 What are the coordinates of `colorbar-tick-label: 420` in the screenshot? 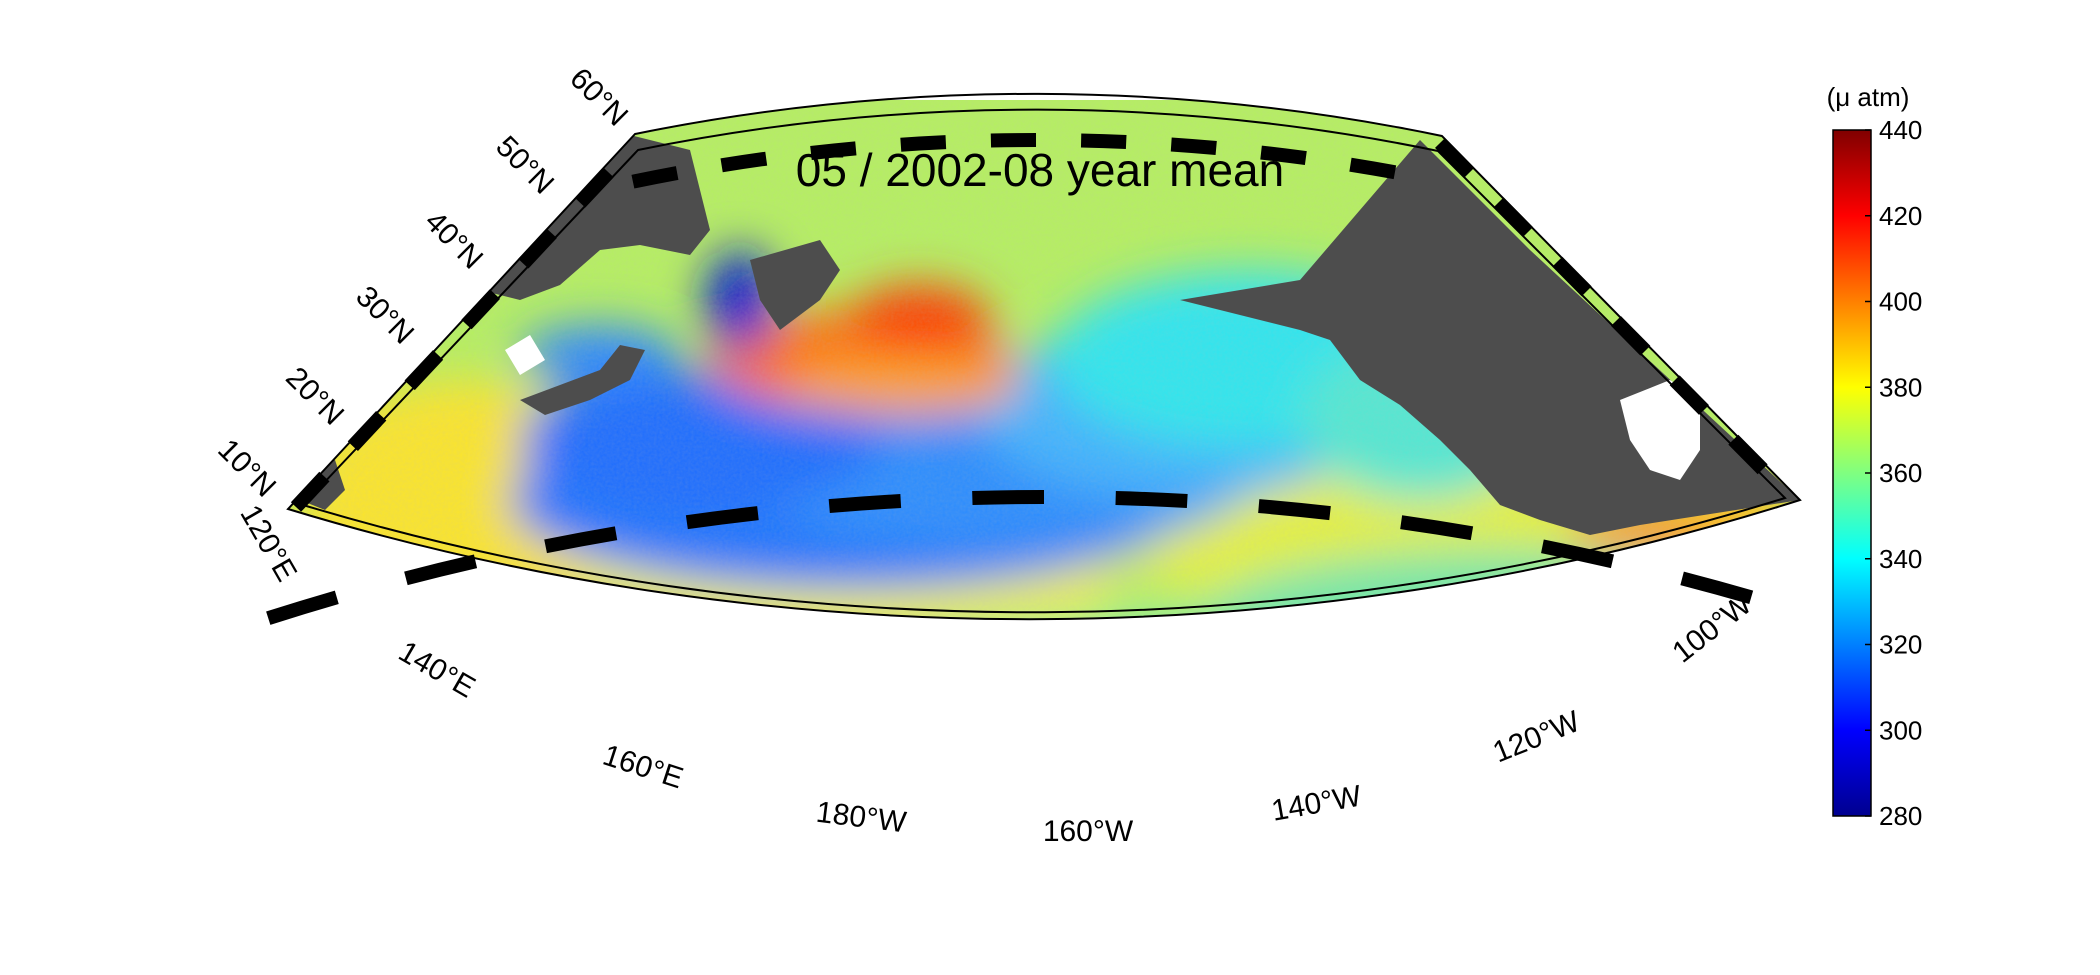 It's located at (1900, 216).